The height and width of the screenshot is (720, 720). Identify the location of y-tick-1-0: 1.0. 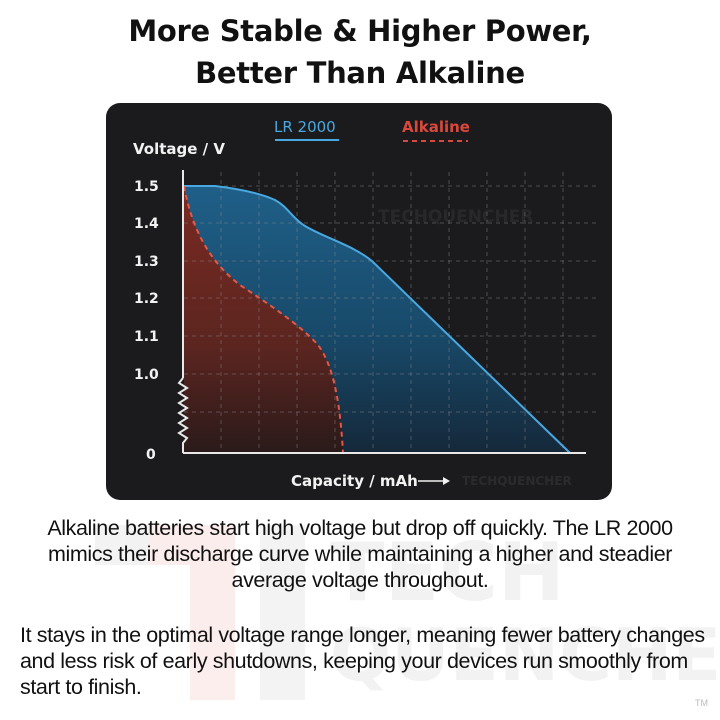
(146, 375).